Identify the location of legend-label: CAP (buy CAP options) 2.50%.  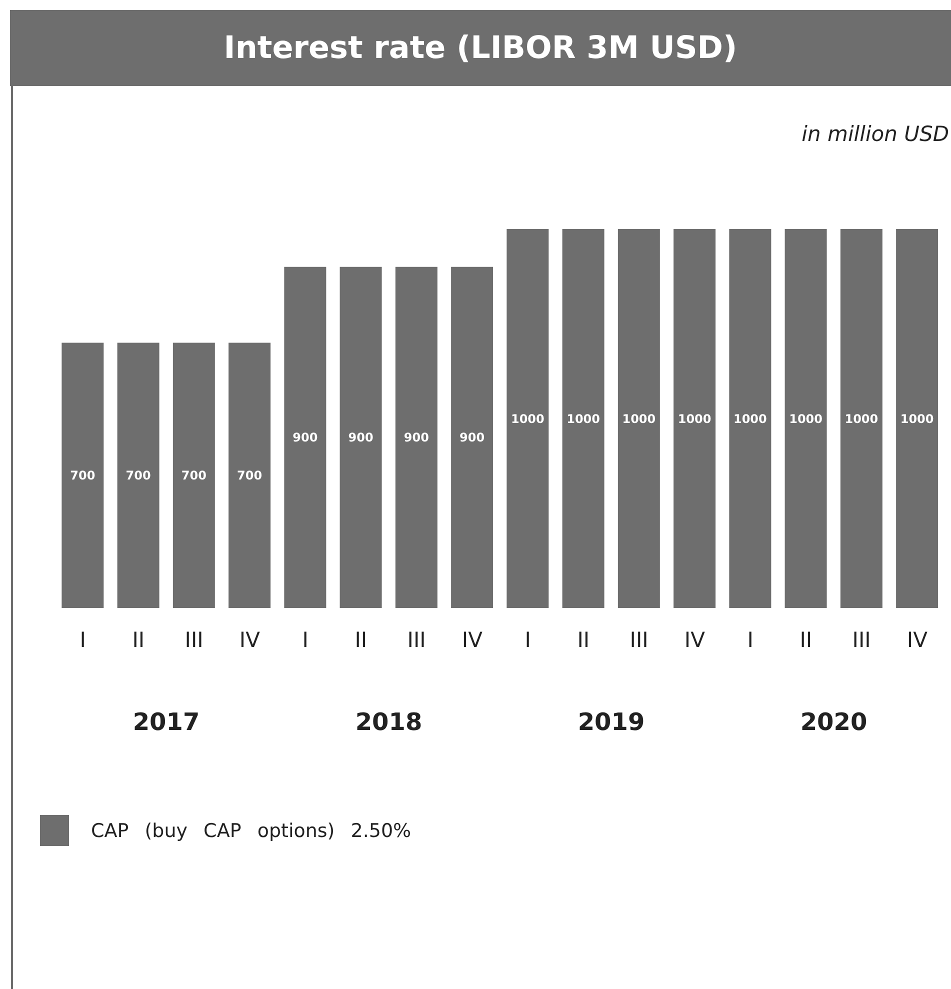
(251, 831).